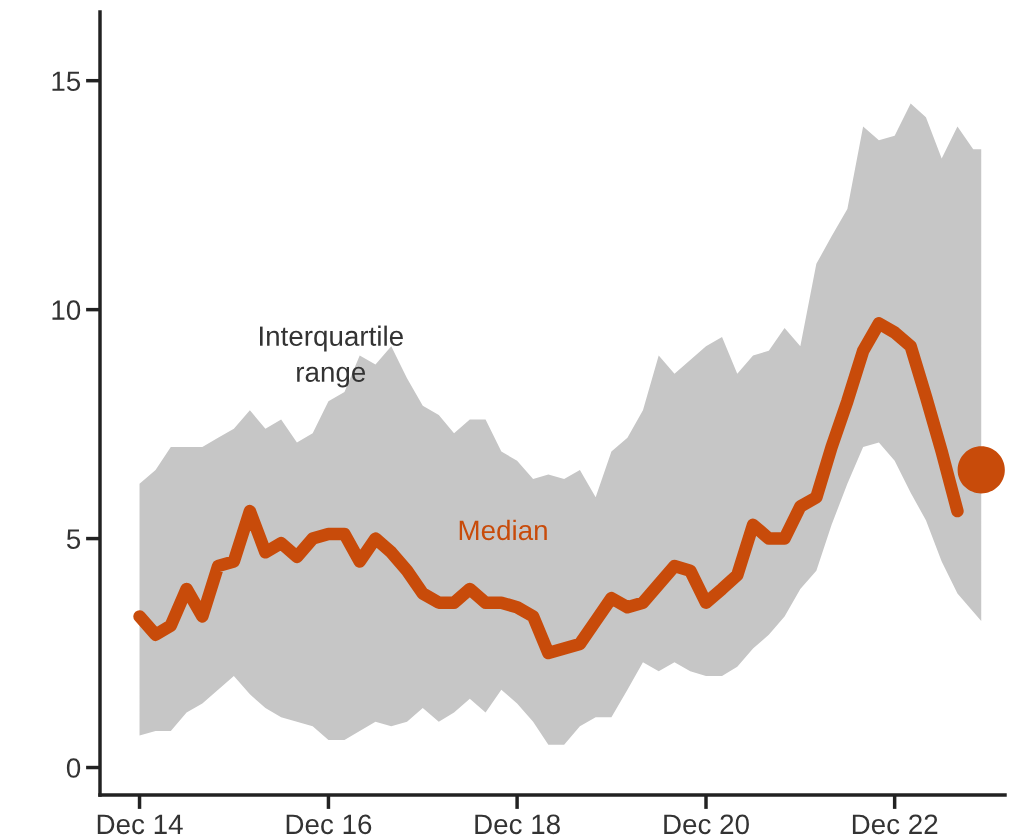 The image size is (1010, 836). I want to click on x-tick-label: Dec 16, so click(329, 824).